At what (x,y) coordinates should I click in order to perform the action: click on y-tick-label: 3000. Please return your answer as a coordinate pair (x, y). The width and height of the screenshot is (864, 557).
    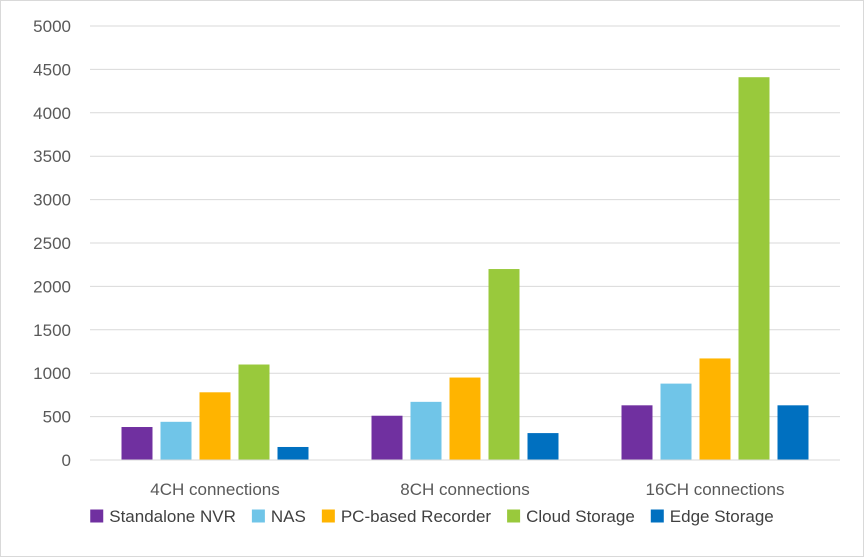
    Looking at the image, I should click on (52, 200).